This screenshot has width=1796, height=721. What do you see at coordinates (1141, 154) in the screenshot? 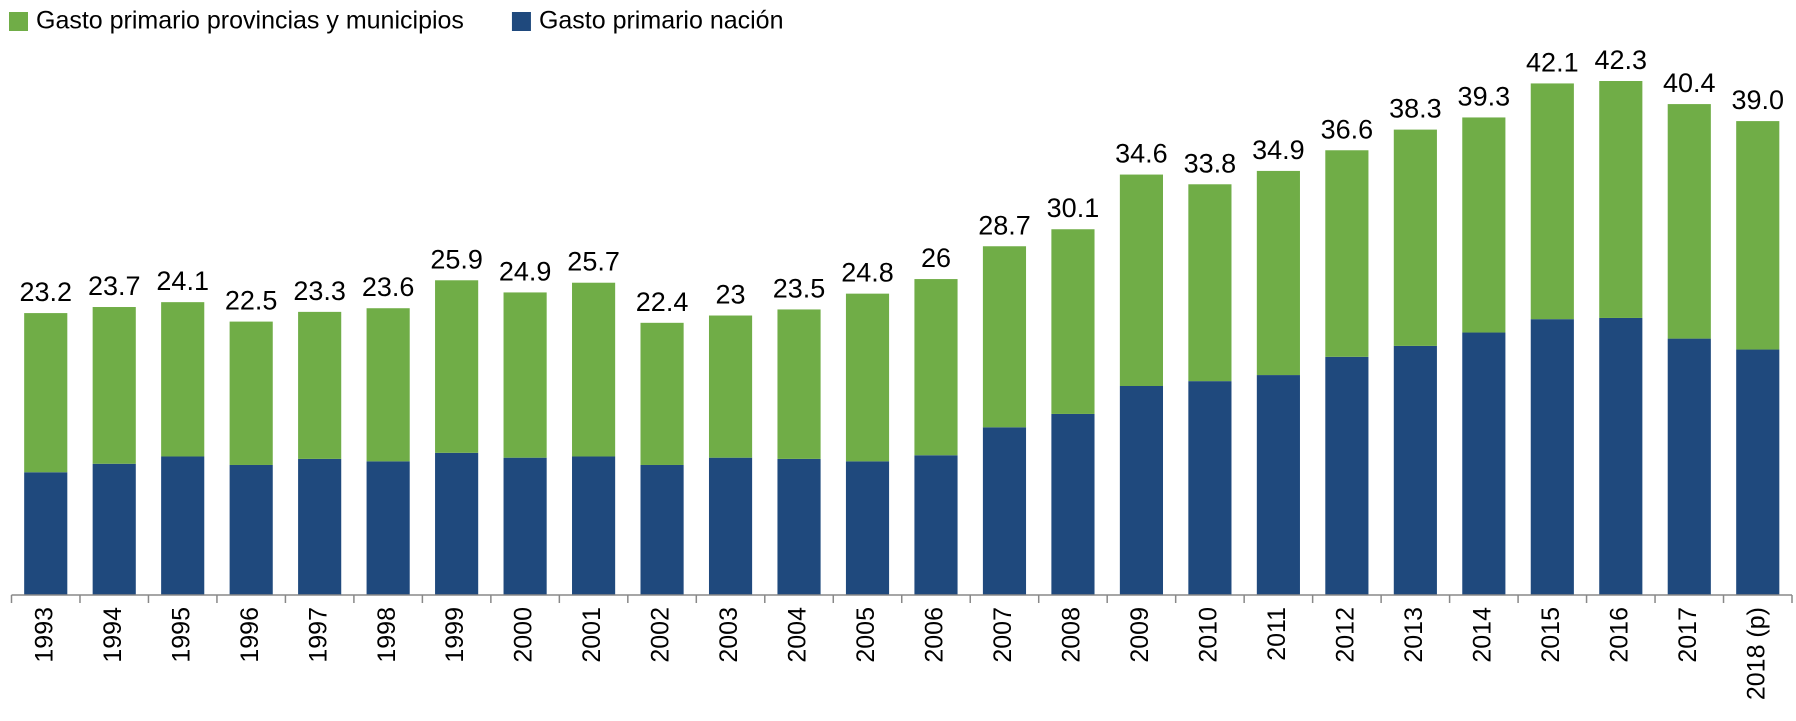
I see `total-label: 34.6` at bounding box center [1141, 154].